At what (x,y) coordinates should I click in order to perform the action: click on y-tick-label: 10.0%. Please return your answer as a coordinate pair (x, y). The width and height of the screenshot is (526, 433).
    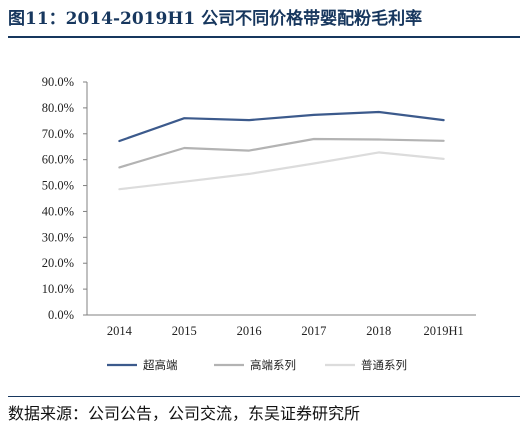
    Looking at the image, I should click on (58, 289).